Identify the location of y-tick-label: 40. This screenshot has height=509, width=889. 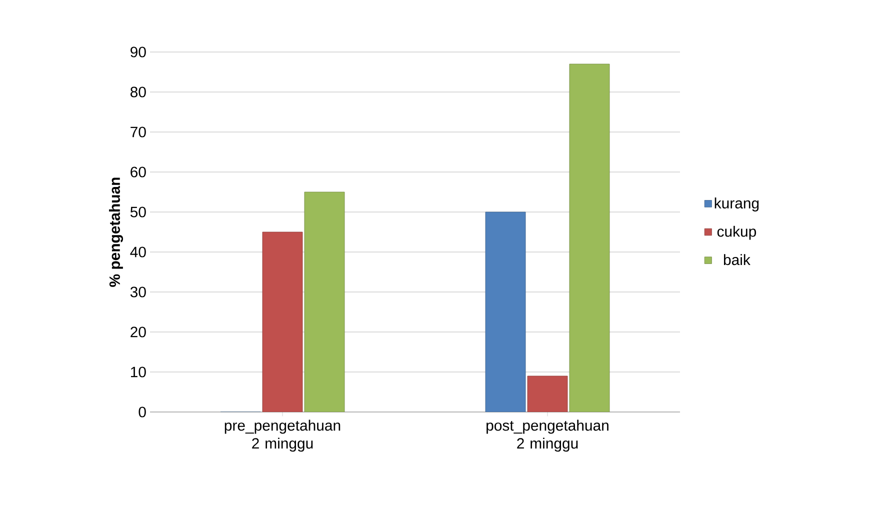
(138, 252).